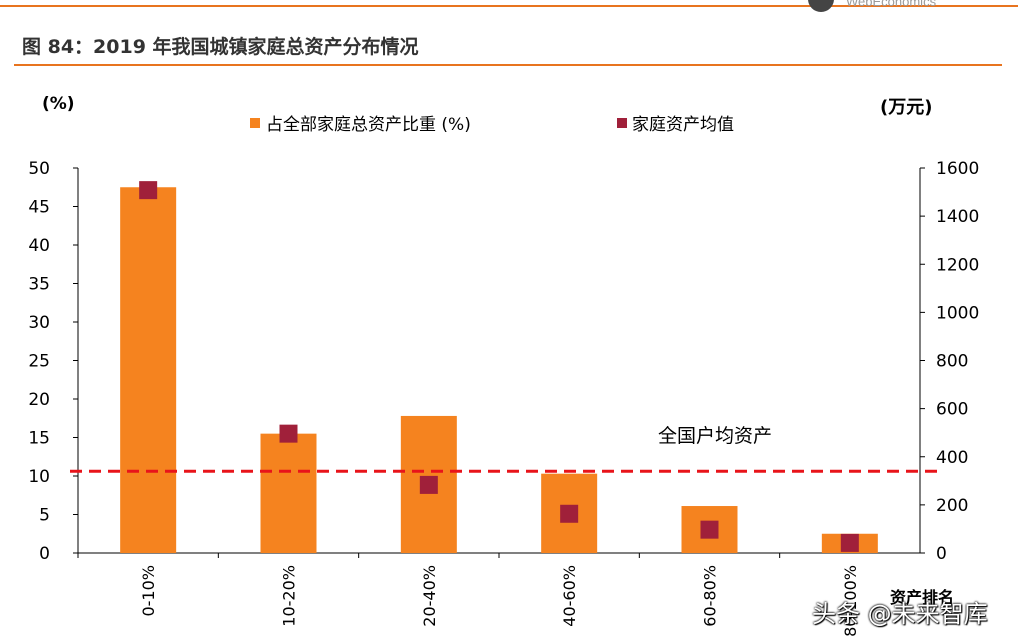  Describe the element at coordinates (39, 439) in the screenshot. I see `left-tick-label: 15` at that location.